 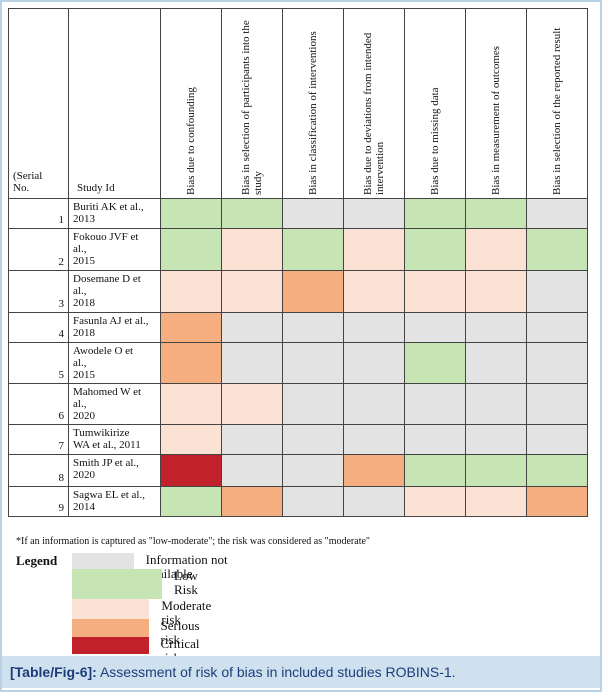 I want to click on serial: 9, so click(x=38, y=501).